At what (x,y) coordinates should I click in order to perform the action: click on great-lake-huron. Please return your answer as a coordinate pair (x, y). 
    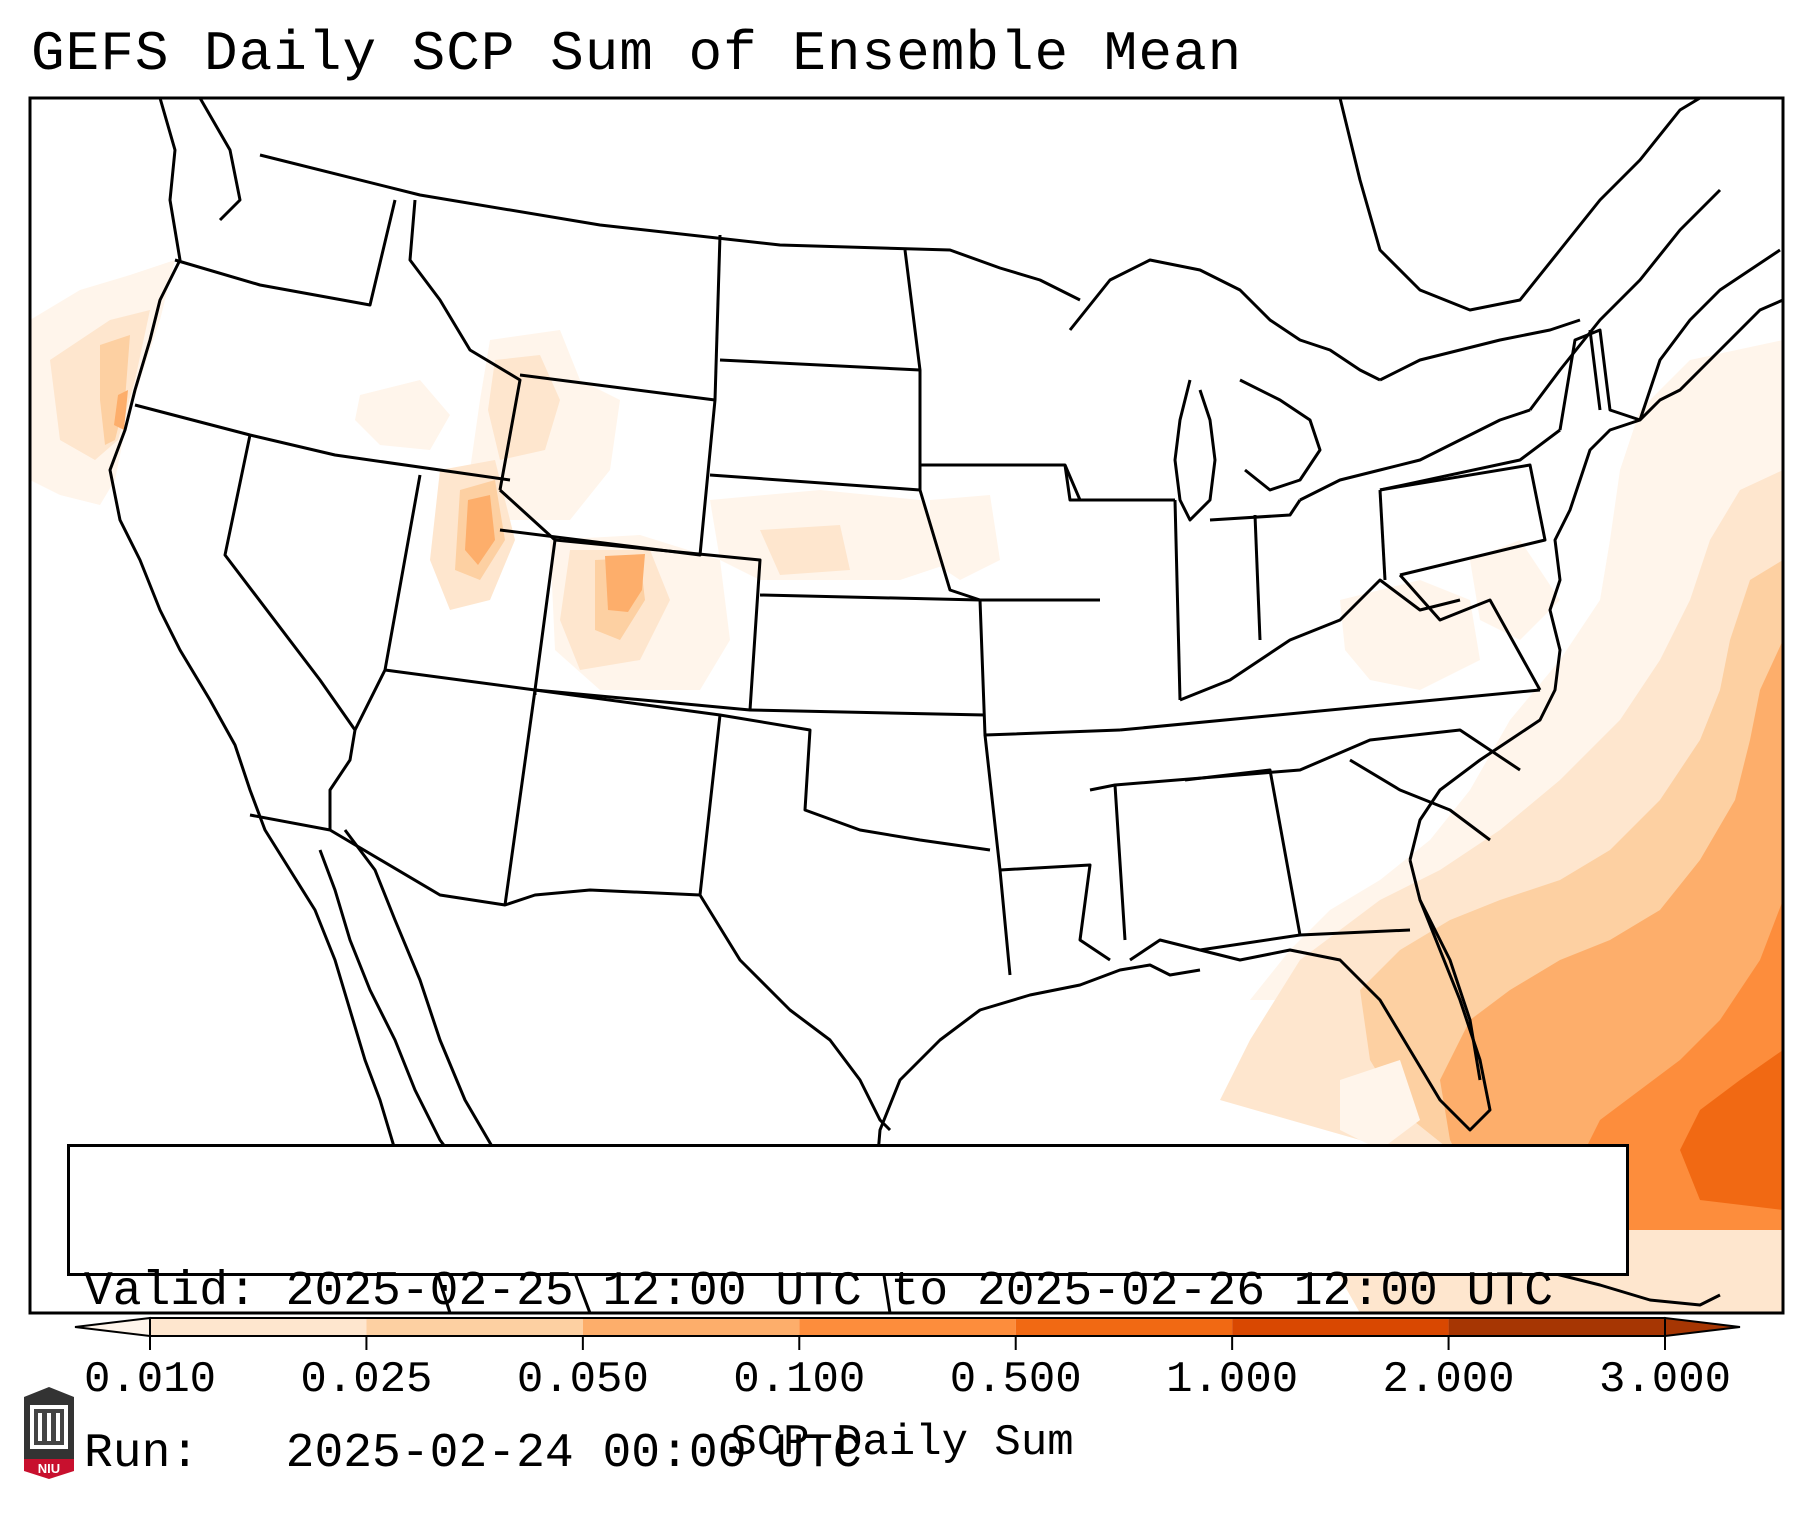
    Looking at the image, I should click on (1280, 435).